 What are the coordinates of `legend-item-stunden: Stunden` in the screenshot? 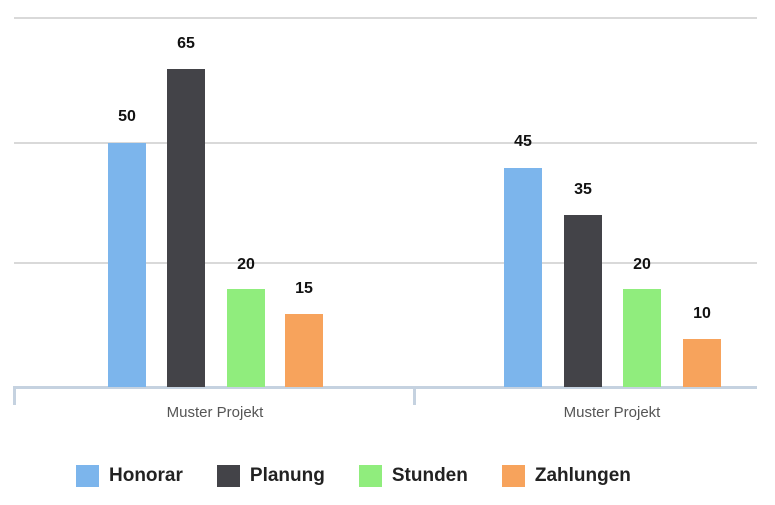 It's located at (413, 476).